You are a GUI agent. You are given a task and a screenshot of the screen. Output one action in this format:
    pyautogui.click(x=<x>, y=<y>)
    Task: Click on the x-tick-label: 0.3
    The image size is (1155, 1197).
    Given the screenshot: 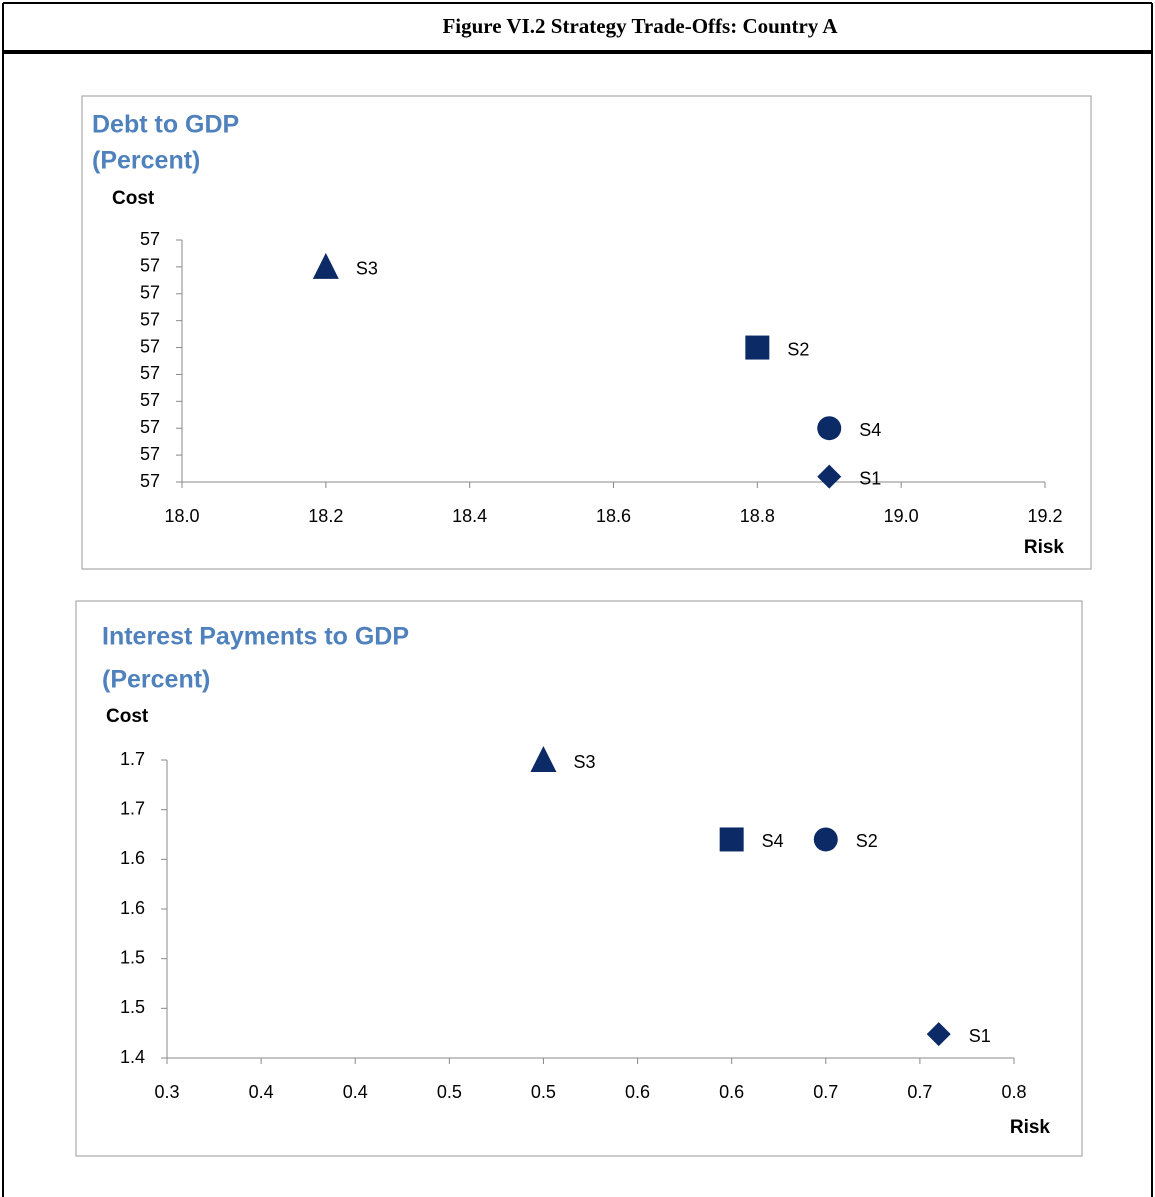 What is the action you would take?
    pyautogui.click(x=166, y=1092)
    